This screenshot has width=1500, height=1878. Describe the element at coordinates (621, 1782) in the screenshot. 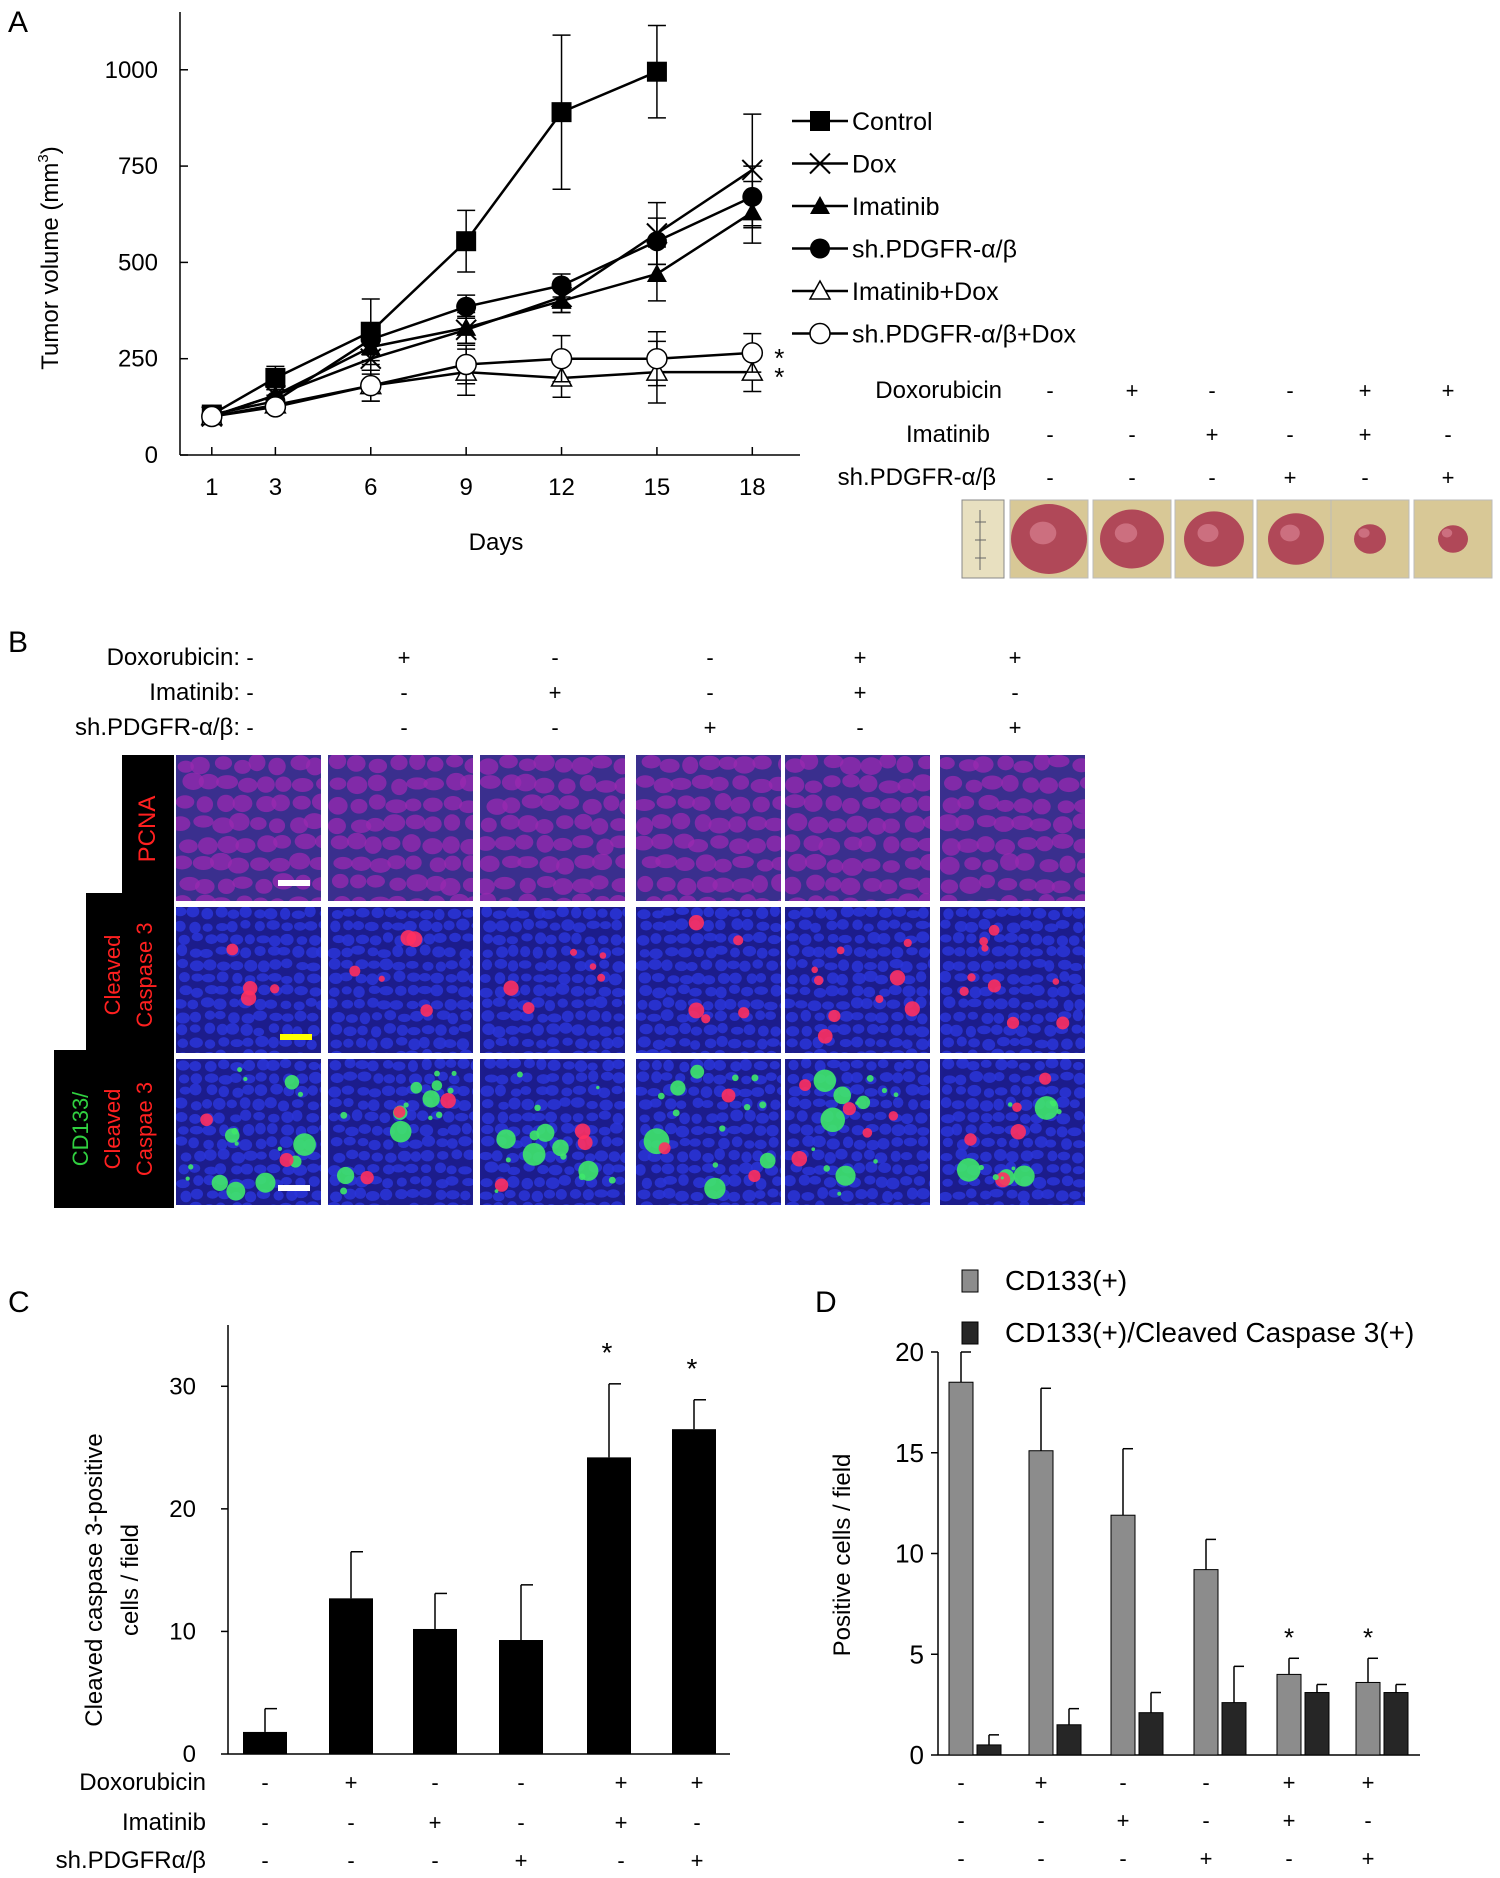

I see `panel-c-sign: +` at that location.